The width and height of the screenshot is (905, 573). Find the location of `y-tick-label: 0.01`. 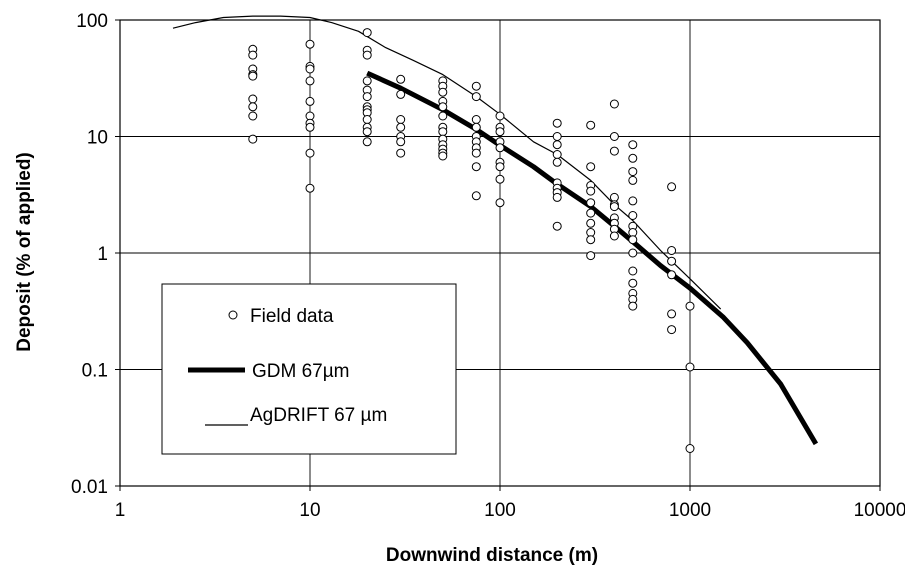

y-tick-label: 0.01 is located at coordinates (89, 487).